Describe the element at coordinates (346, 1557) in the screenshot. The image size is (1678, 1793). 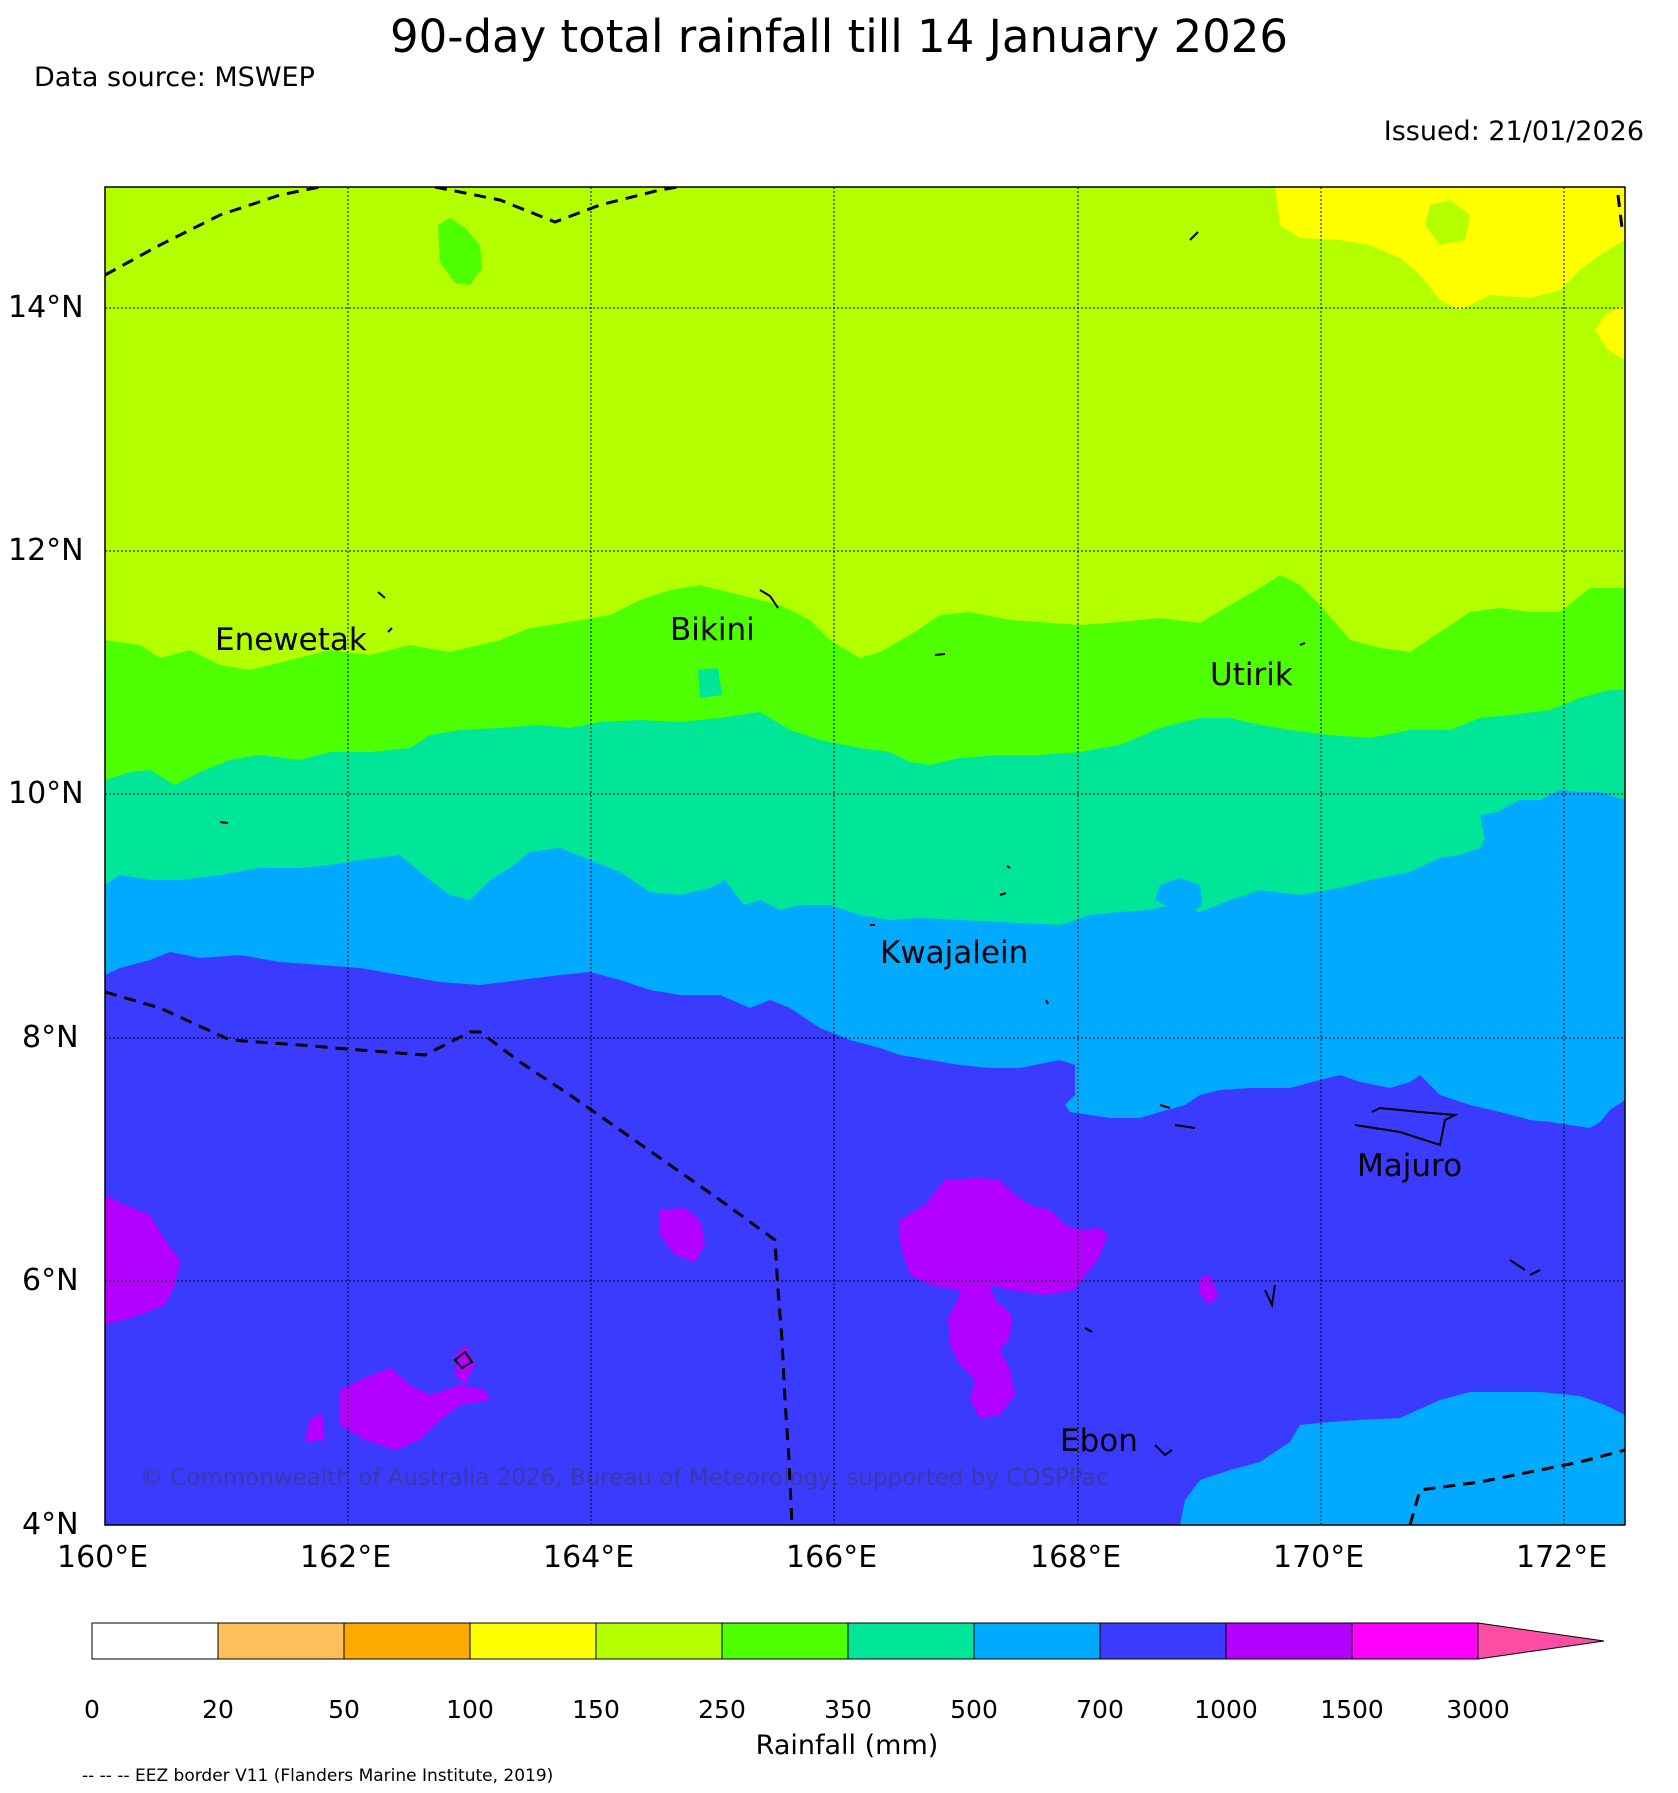
I see `lon-label-162e: 162°E` at that location.